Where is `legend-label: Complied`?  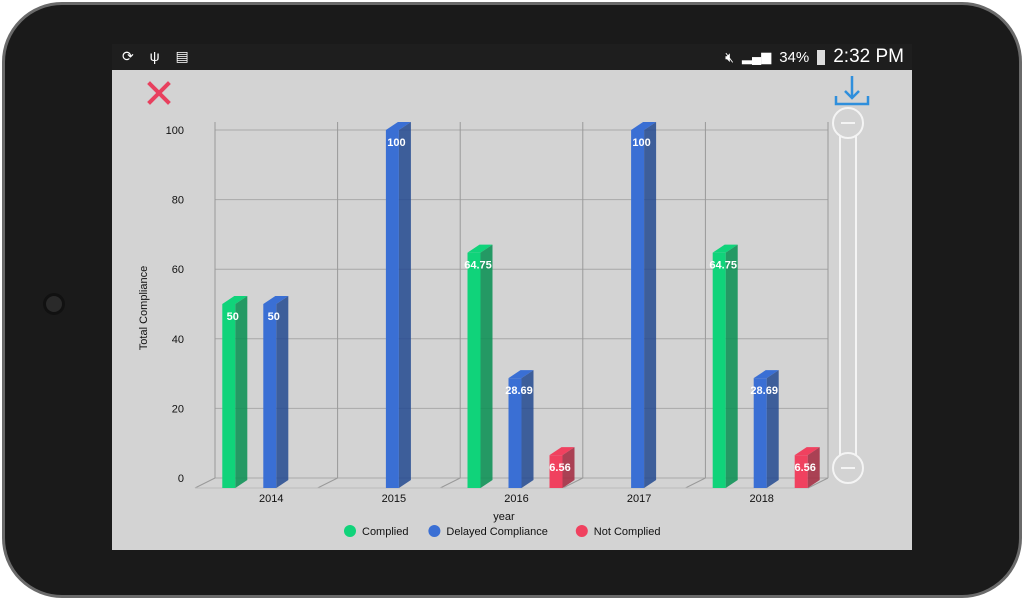
legend-label: Complied is located at coordinates (385, 532).